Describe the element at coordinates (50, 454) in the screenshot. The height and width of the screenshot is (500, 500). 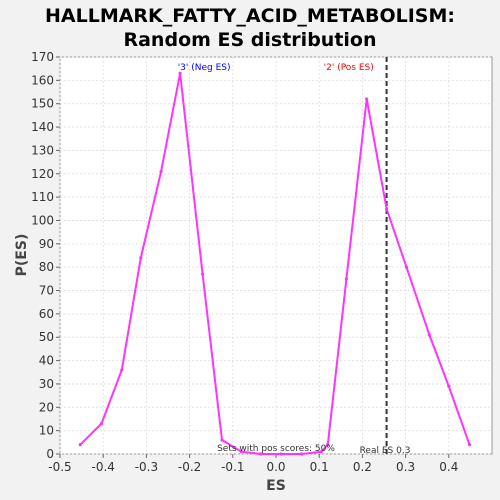
I see `y-tick-label: 0` at that location.